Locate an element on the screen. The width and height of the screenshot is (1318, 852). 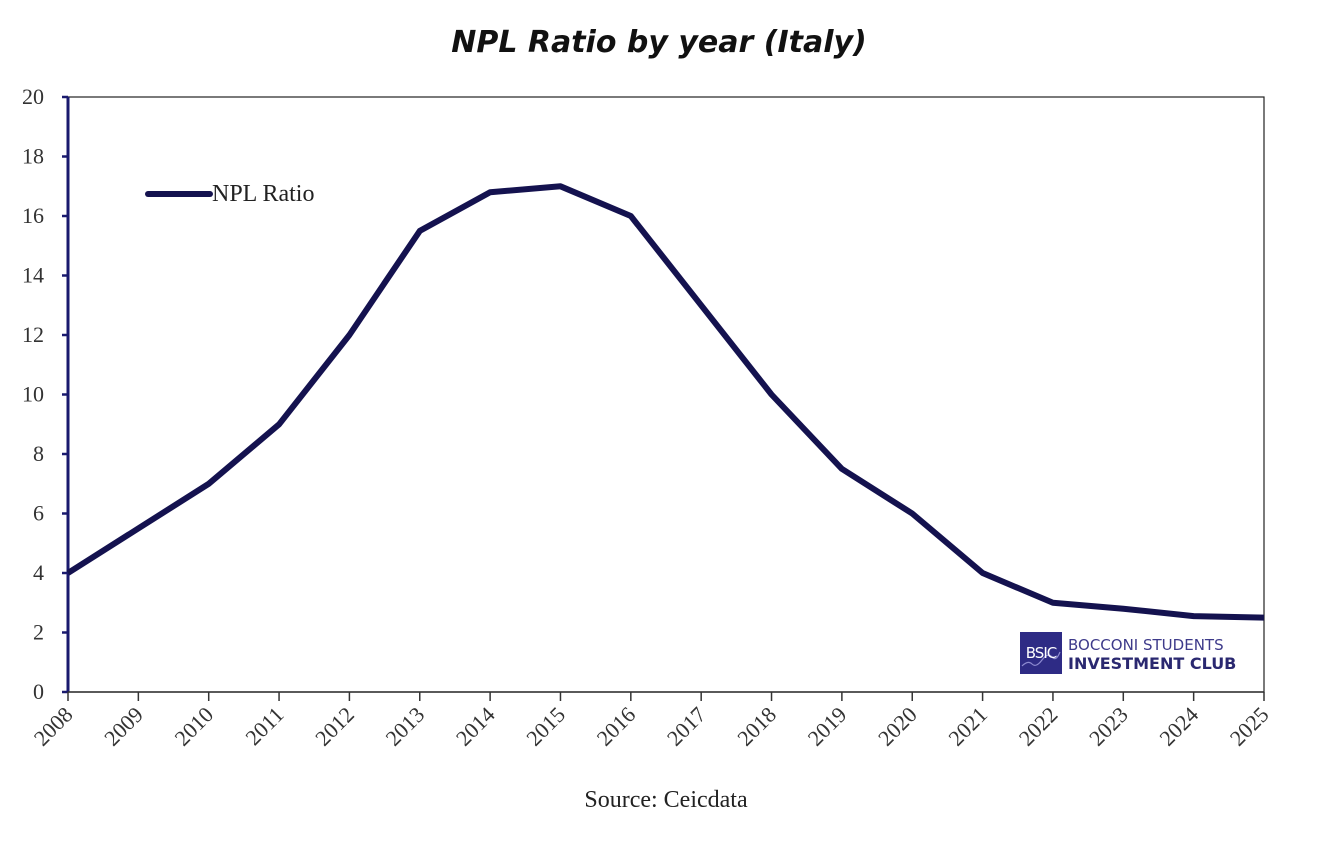
y-axis-ticks: 0 2 4 6 8 10 12 14 16 18 20 is located at coordinates (45, 394).